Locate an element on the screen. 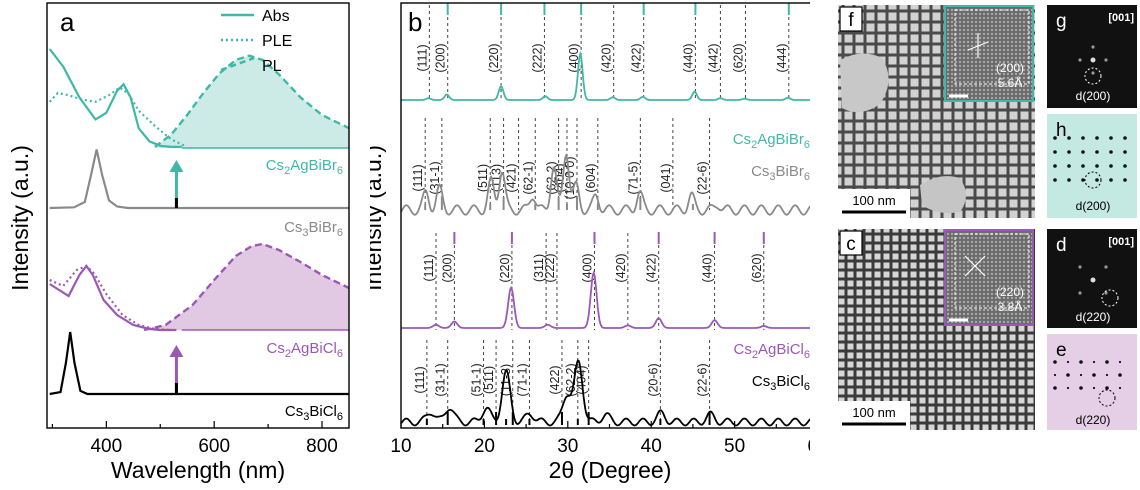 This screenshot has width=1140, height=490. abs-curve-cs2agbibr6 is located at coordinates (115, 98).